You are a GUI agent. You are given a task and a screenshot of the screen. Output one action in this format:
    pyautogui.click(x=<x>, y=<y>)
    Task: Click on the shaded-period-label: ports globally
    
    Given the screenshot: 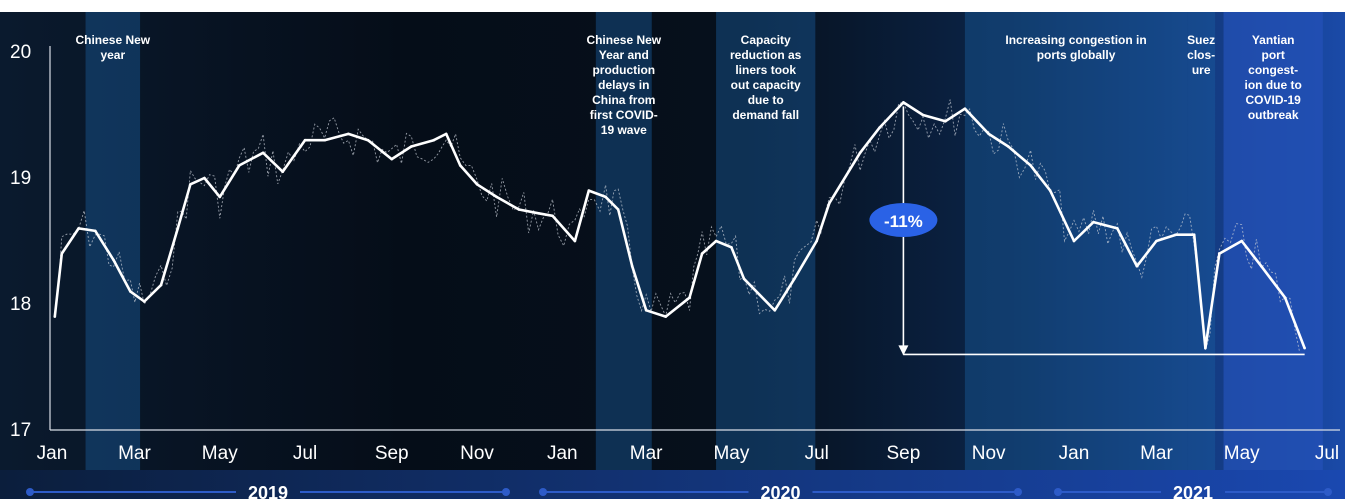 What is the action you would take?
    pyautogui.click(x=1076, y=55)
    